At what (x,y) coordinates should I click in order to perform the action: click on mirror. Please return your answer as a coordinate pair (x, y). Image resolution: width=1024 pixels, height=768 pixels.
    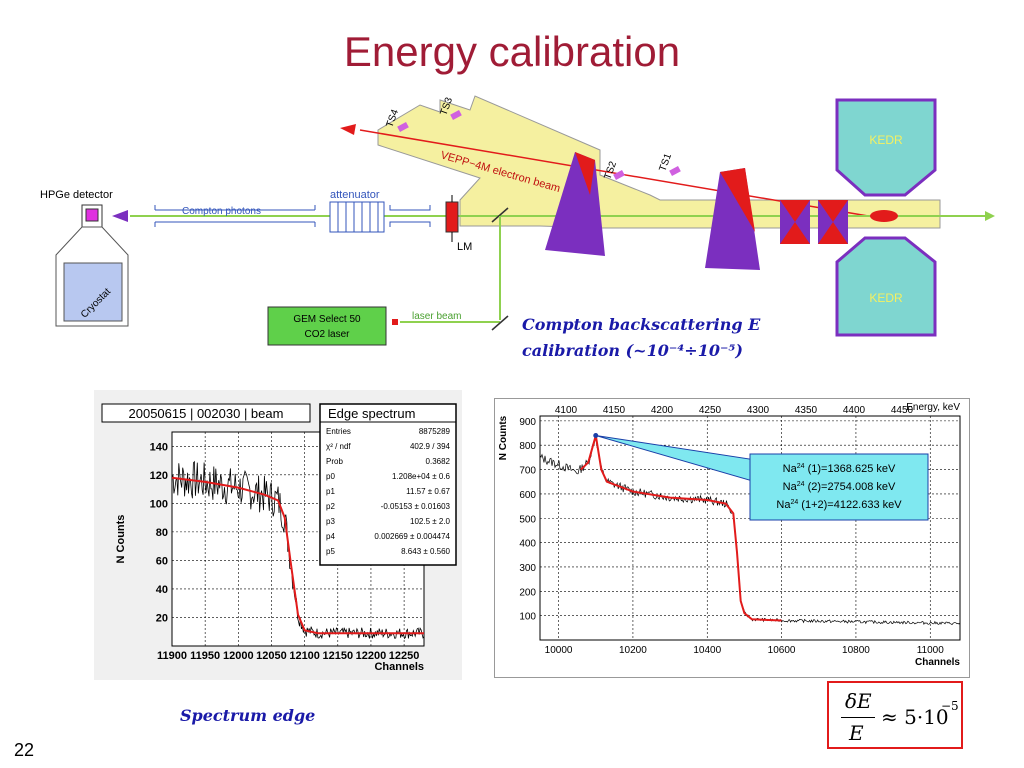
    Looking at the image, I should click on (500, 215).